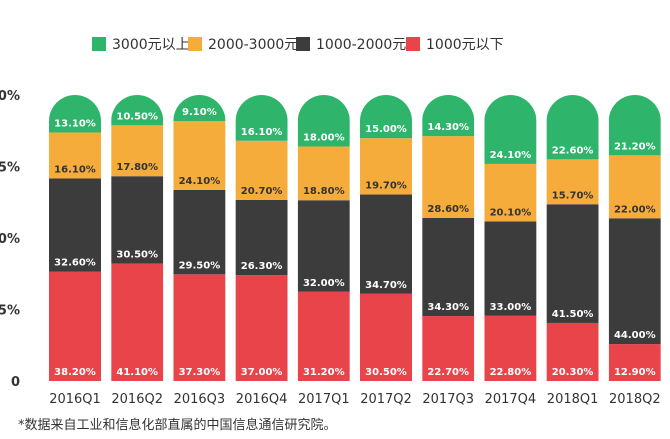  What do you see at coordinates (253, 45) in the screenshot?
I see `legend-label: 2000-3000元` at bounding box center [253, 45].